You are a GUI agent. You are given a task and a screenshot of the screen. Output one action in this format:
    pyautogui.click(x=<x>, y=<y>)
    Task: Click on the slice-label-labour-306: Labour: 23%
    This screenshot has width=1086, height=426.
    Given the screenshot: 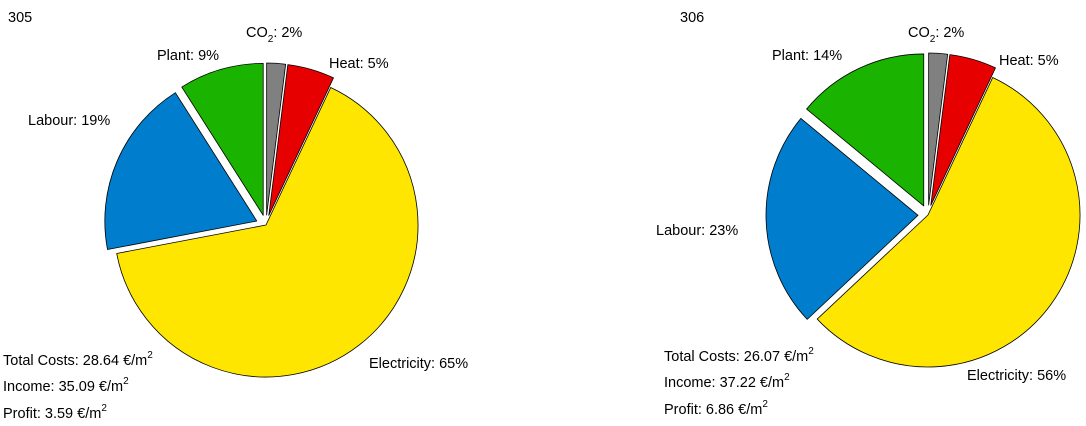 What is the action you would take?
    pyautogui.click(x=697, y=231)
    